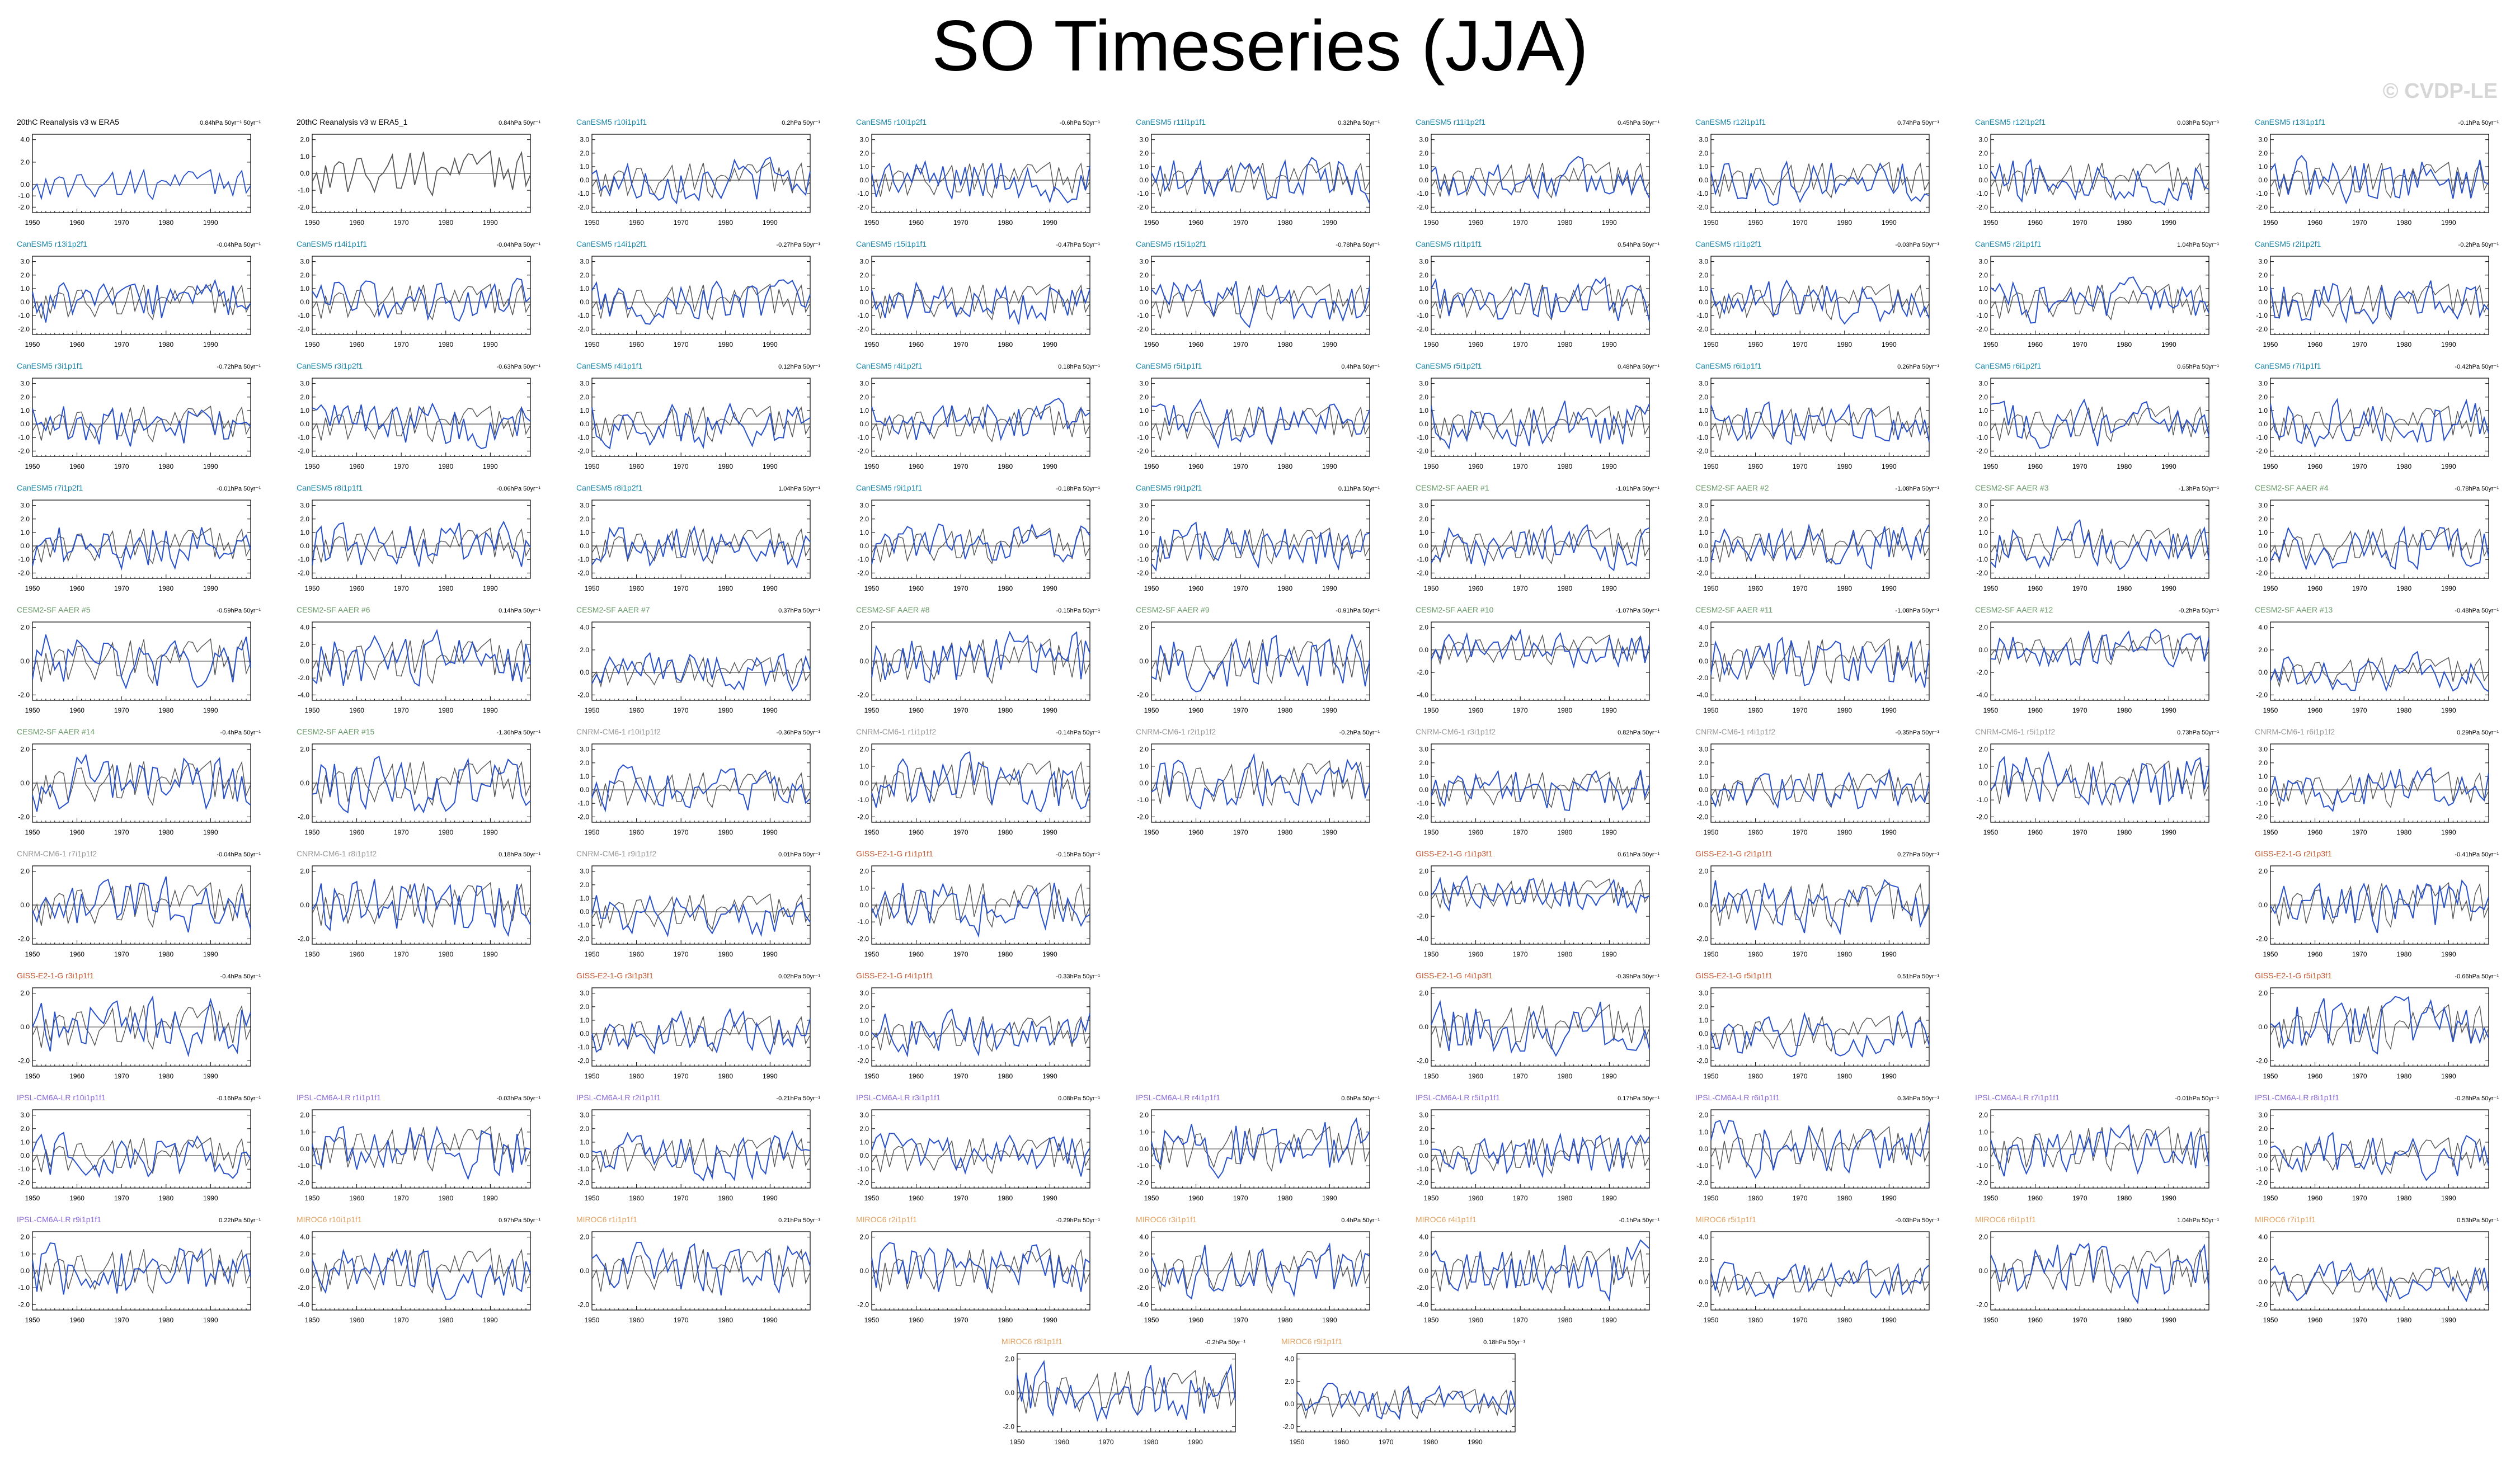 The height and width of the screenshot is (1470, 2520). I want to click on panel-name: GISS-E2-1-G r2i1p1f1, so click(1734, 854).